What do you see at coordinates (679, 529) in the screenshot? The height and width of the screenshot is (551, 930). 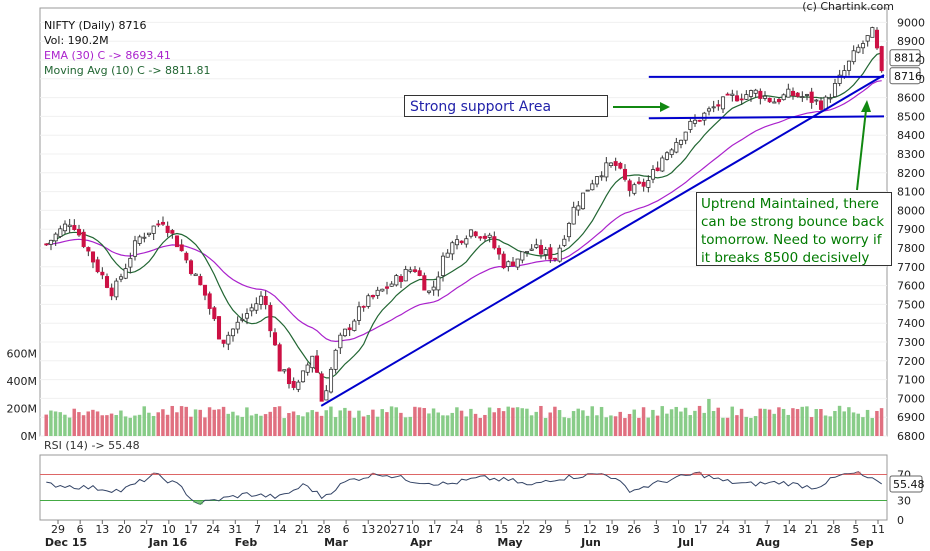 I see `x-tick-label: 10` at bounding box center [679, 529].